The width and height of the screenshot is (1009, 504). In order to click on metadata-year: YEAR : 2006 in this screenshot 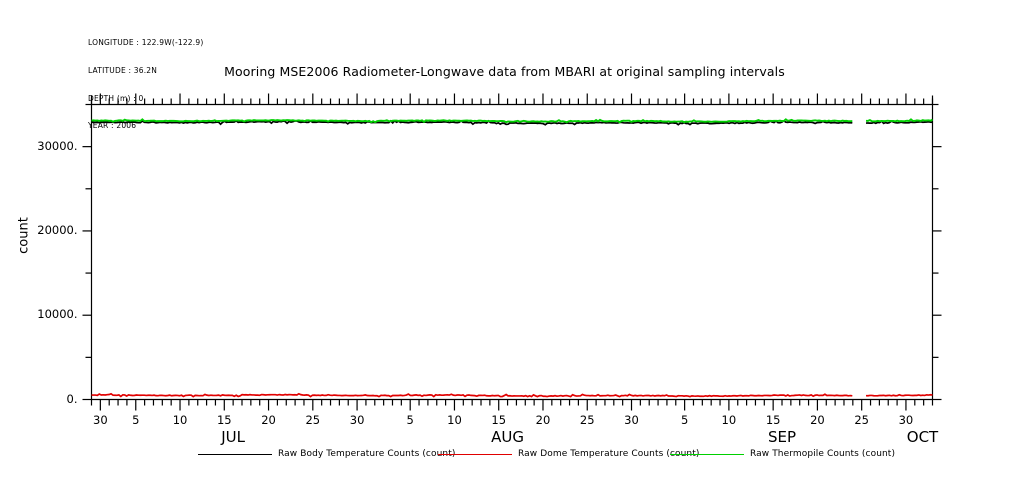, I will do `click(112, 126)`.